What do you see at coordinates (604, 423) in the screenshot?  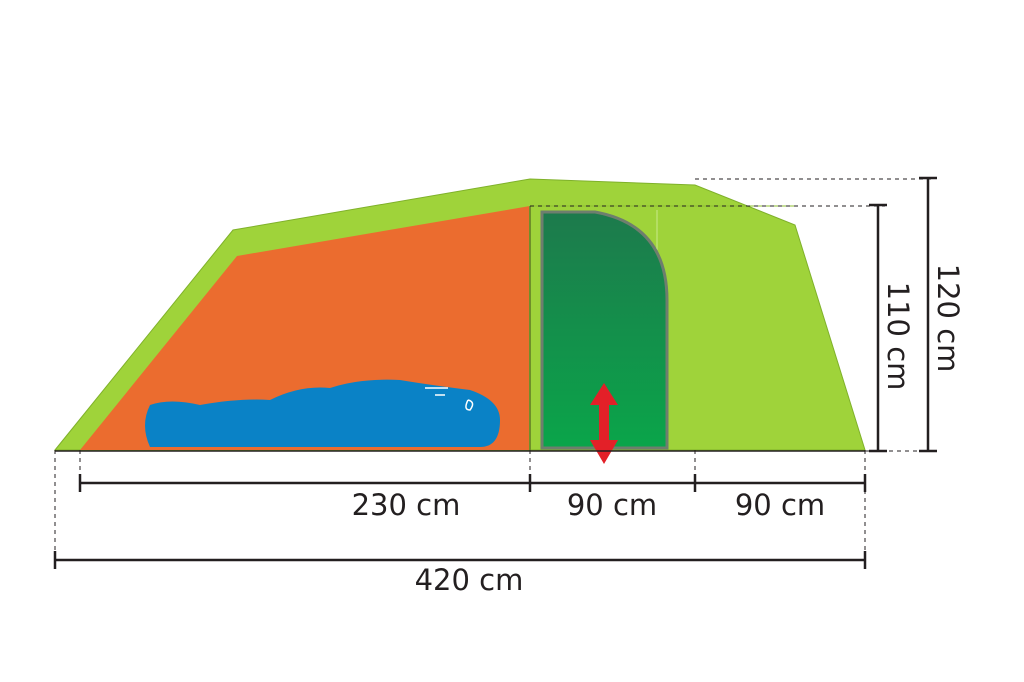 I see `height-arrow` at bounding box center [604, 423].